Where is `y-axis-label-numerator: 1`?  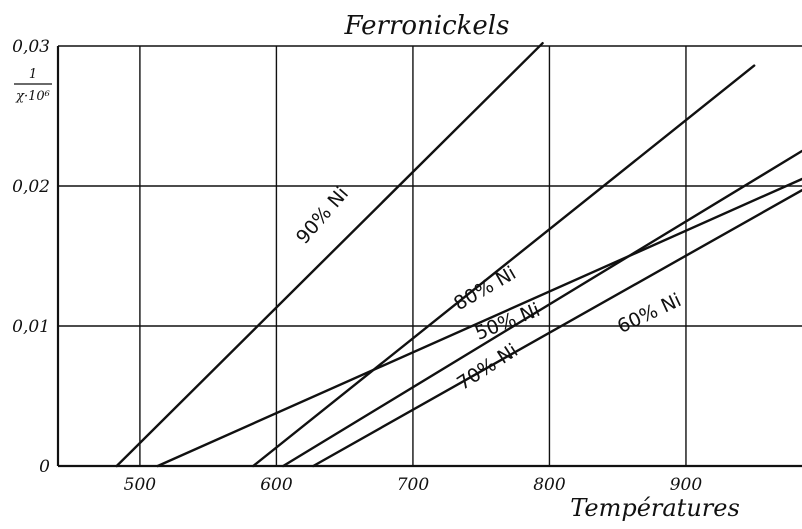 y-axis-label-numerator: 1 is located at coordinates (33, 74).